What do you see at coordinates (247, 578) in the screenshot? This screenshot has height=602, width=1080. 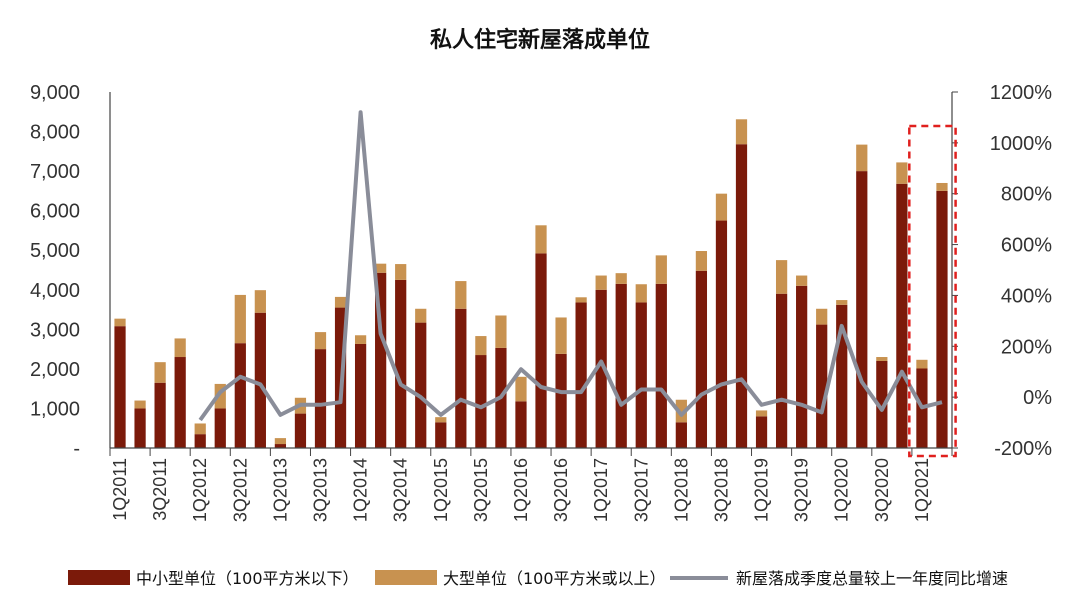 I see `legend-label-small-units: 中小型单位（100平方米以下）` at bounding box center [247, 578].